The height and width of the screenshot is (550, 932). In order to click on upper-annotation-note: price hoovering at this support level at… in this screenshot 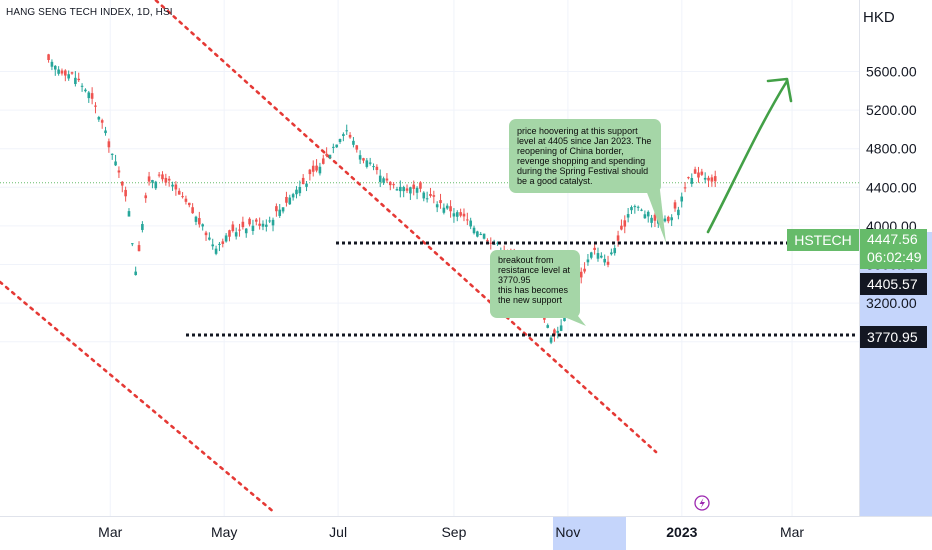, I will do `click(585, 156)`.